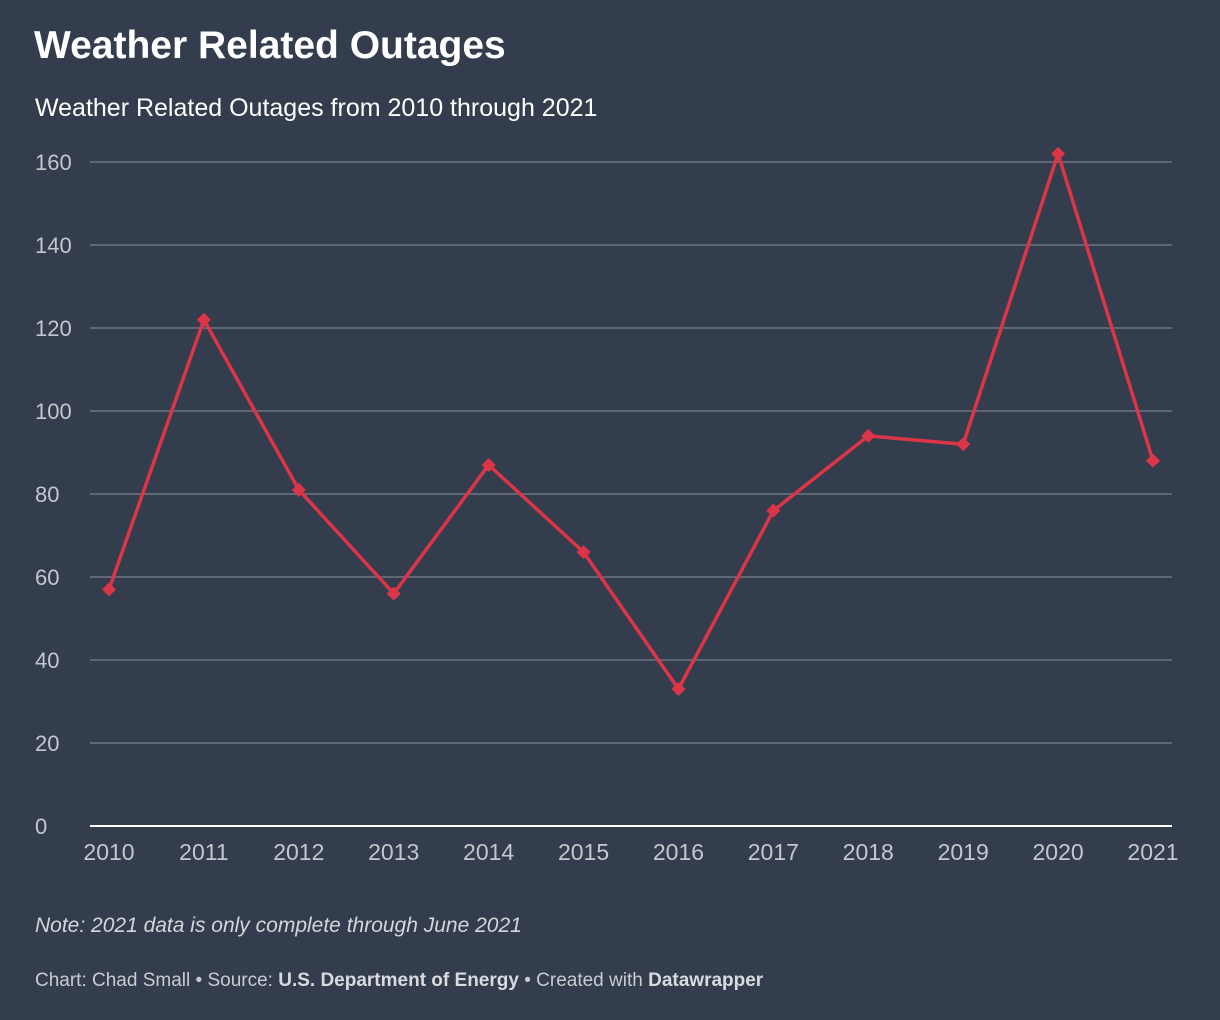 This screenshot has height=1020, width=1220. What do you see at coordinates (868, 852) in the screenshot?
I see `x-tick-label: 2018` at bounding box center [868, 852].